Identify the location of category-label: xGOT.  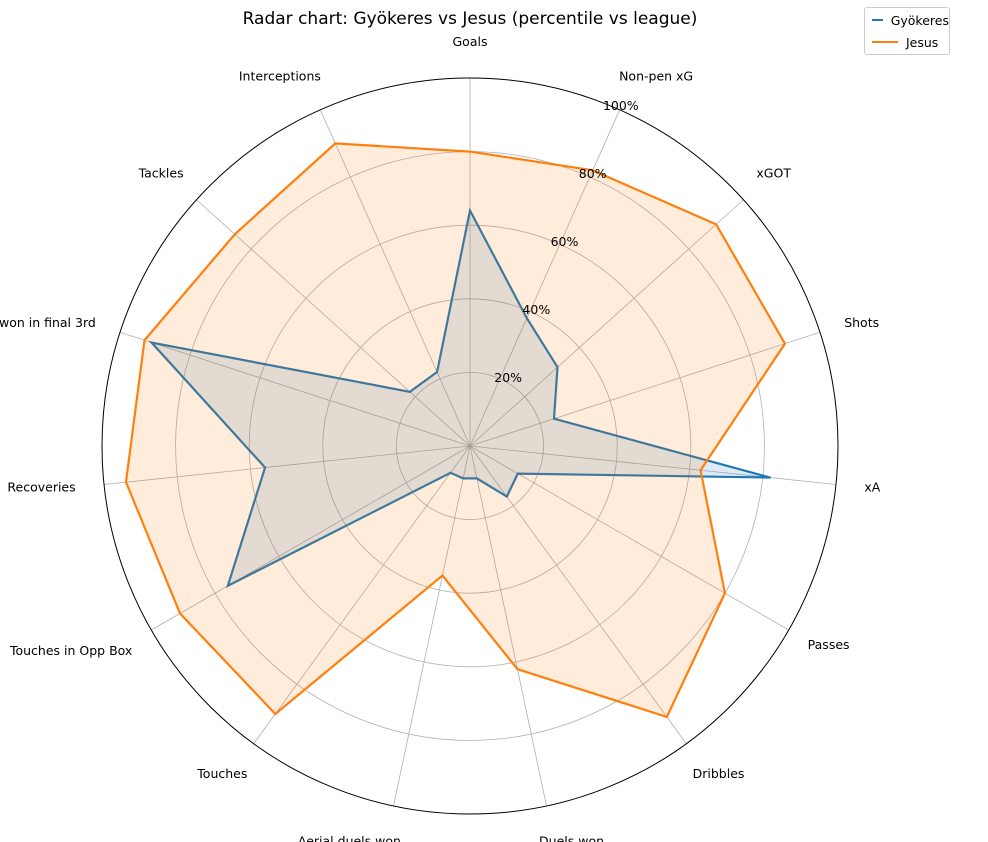
(773, 173).